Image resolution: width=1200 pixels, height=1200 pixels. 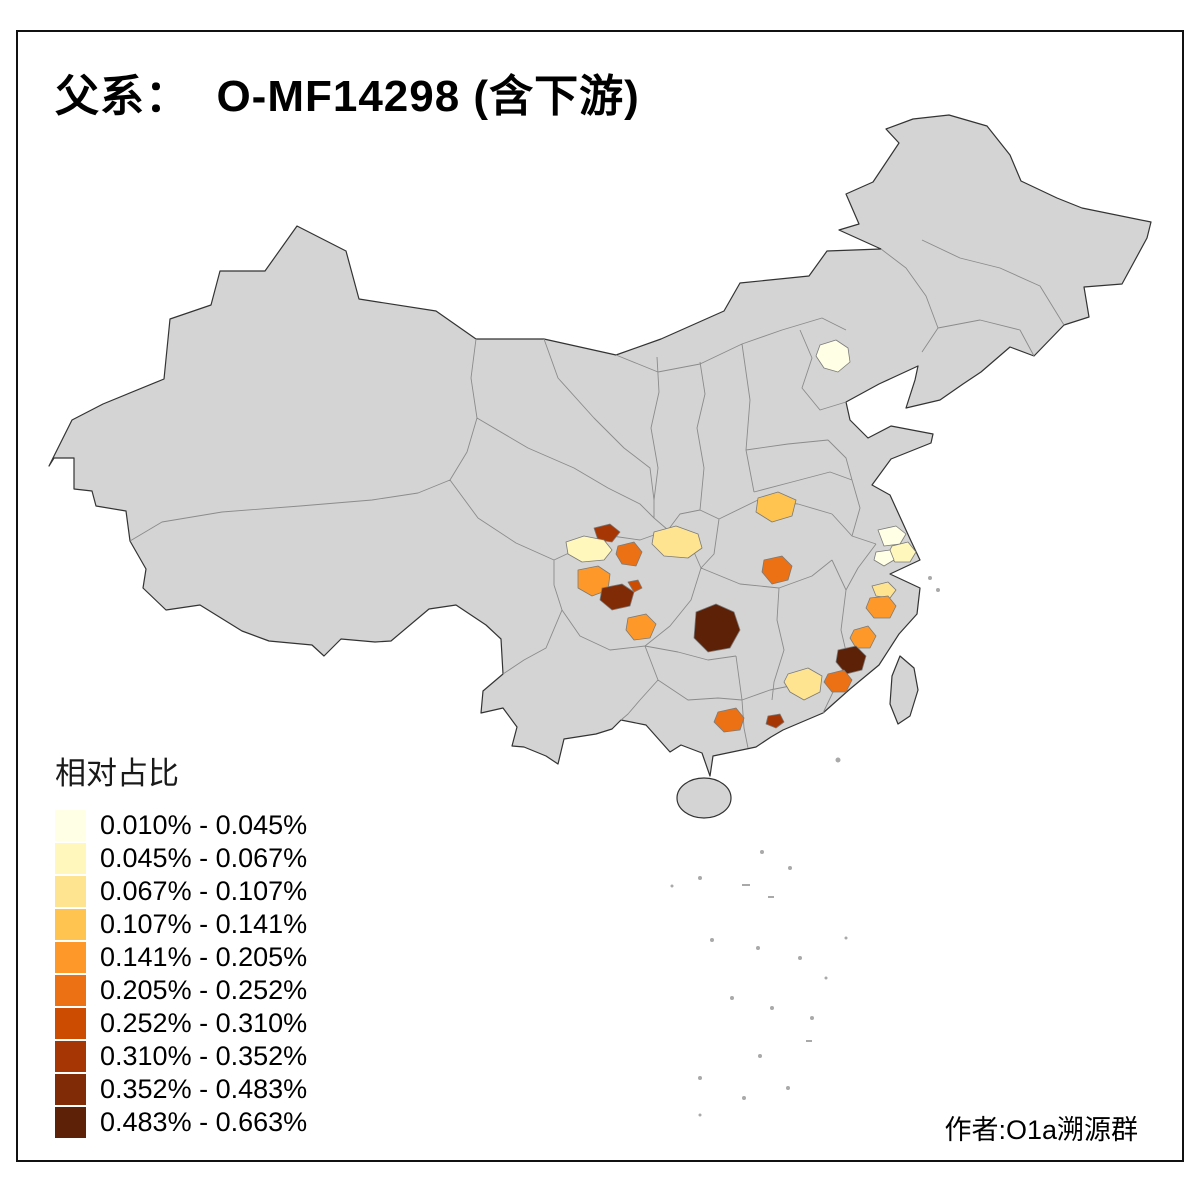 What do you see at coordinates (607, 533) in the screenshot?
I see `region-north-sichuan` at bounding box center [607, 533].